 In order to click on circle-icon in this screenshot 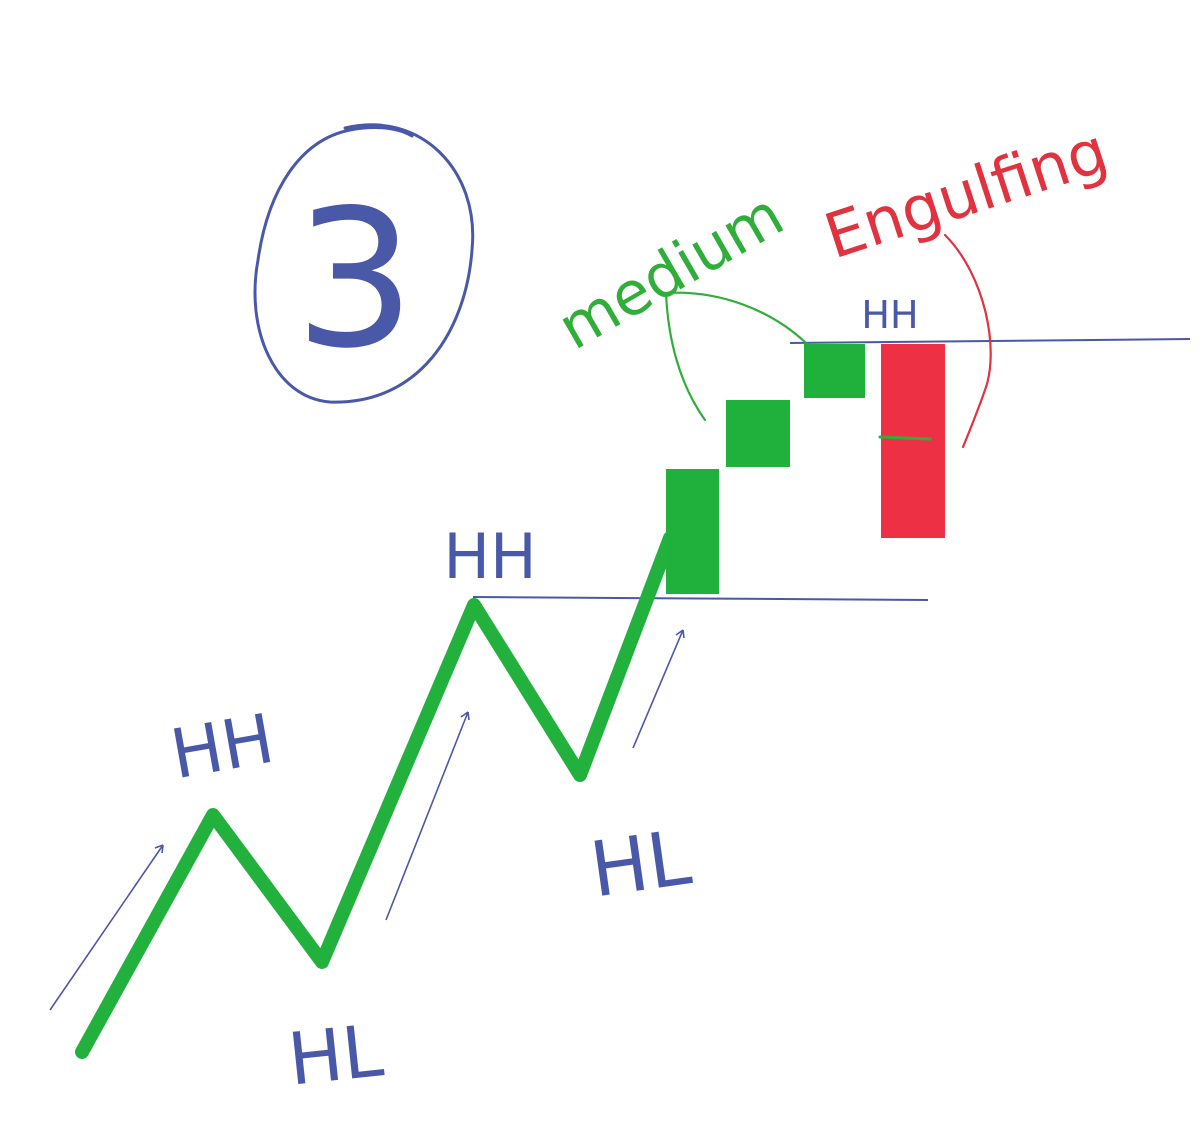, I will do `click(364, 263)`.